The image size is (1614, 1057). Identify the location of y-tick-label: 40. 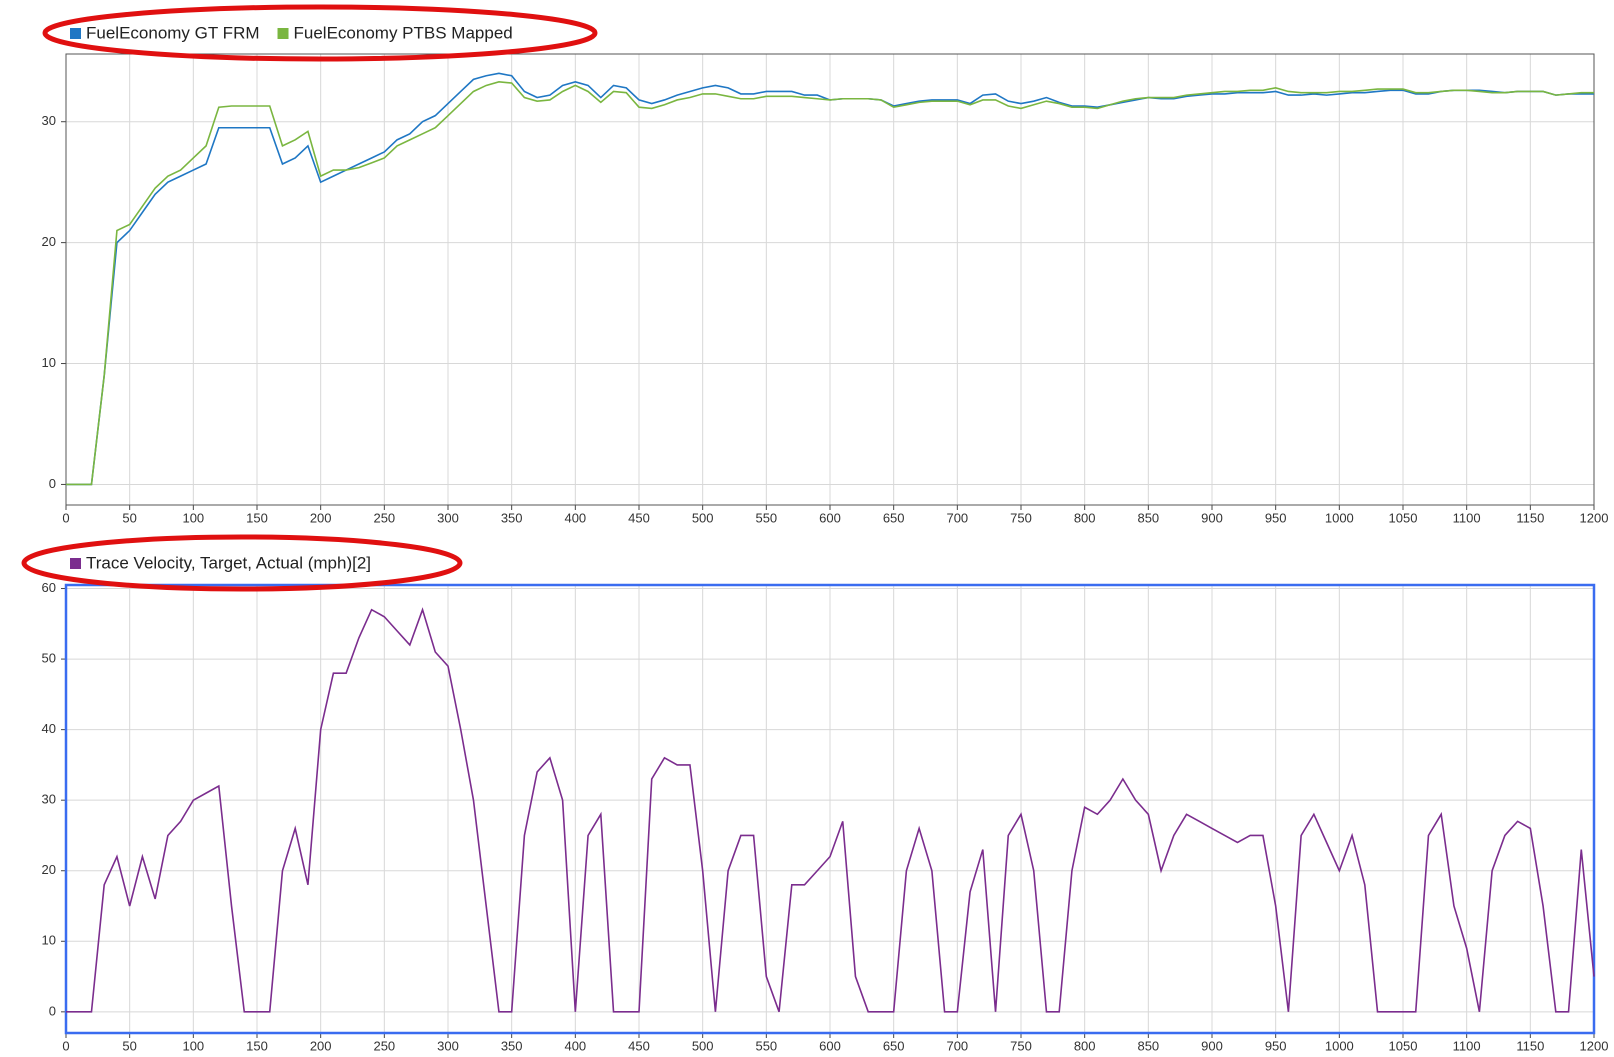
(49, 728).